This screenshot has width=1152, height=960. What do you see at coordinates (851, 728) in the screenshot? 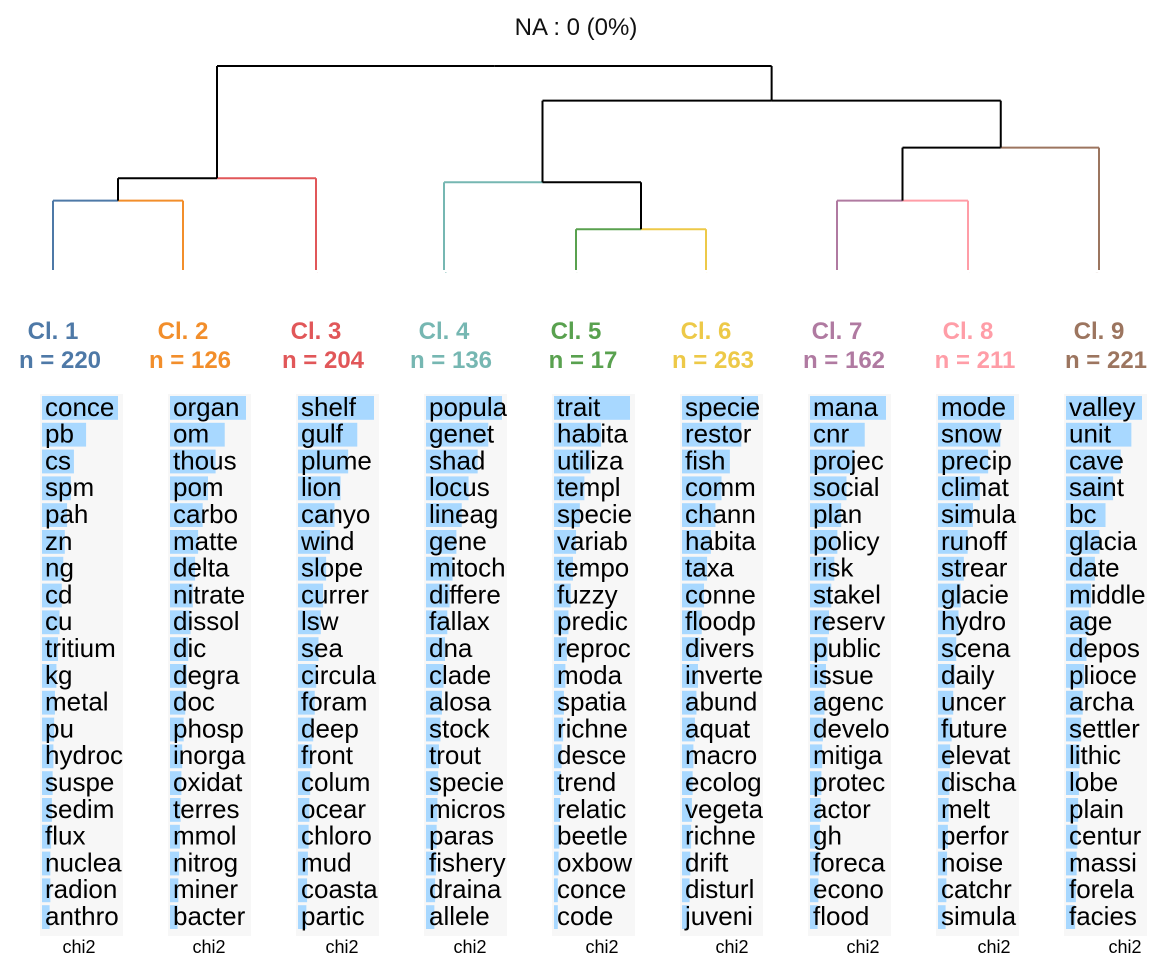
I see `term-label: develo` at bounding box center [851, 728].